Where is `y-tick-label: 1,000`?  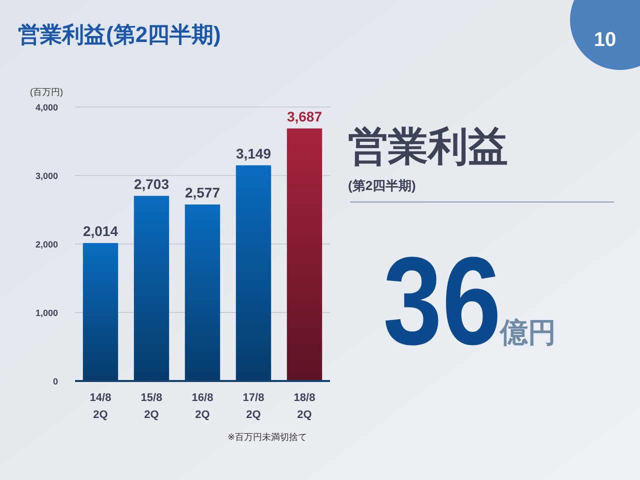
y-tick-label: 1,000 is located at coordinates (46, 313).